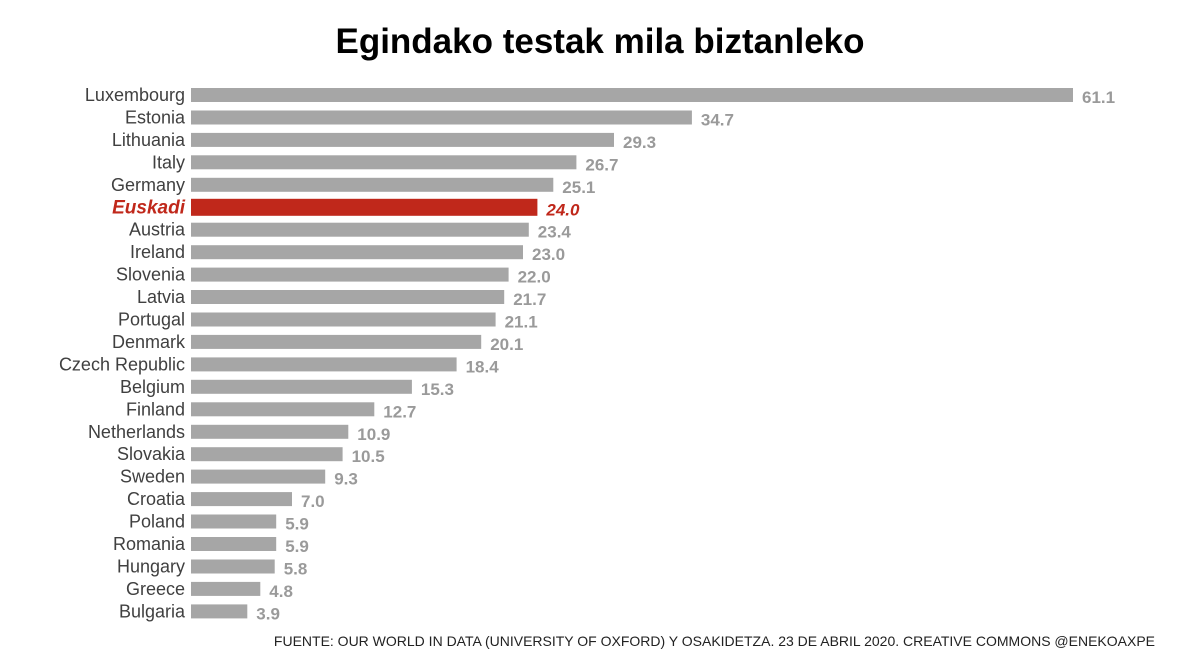 This screenshot has height=670, width=1200. I want to click on bar-greece, so click(226, 588).